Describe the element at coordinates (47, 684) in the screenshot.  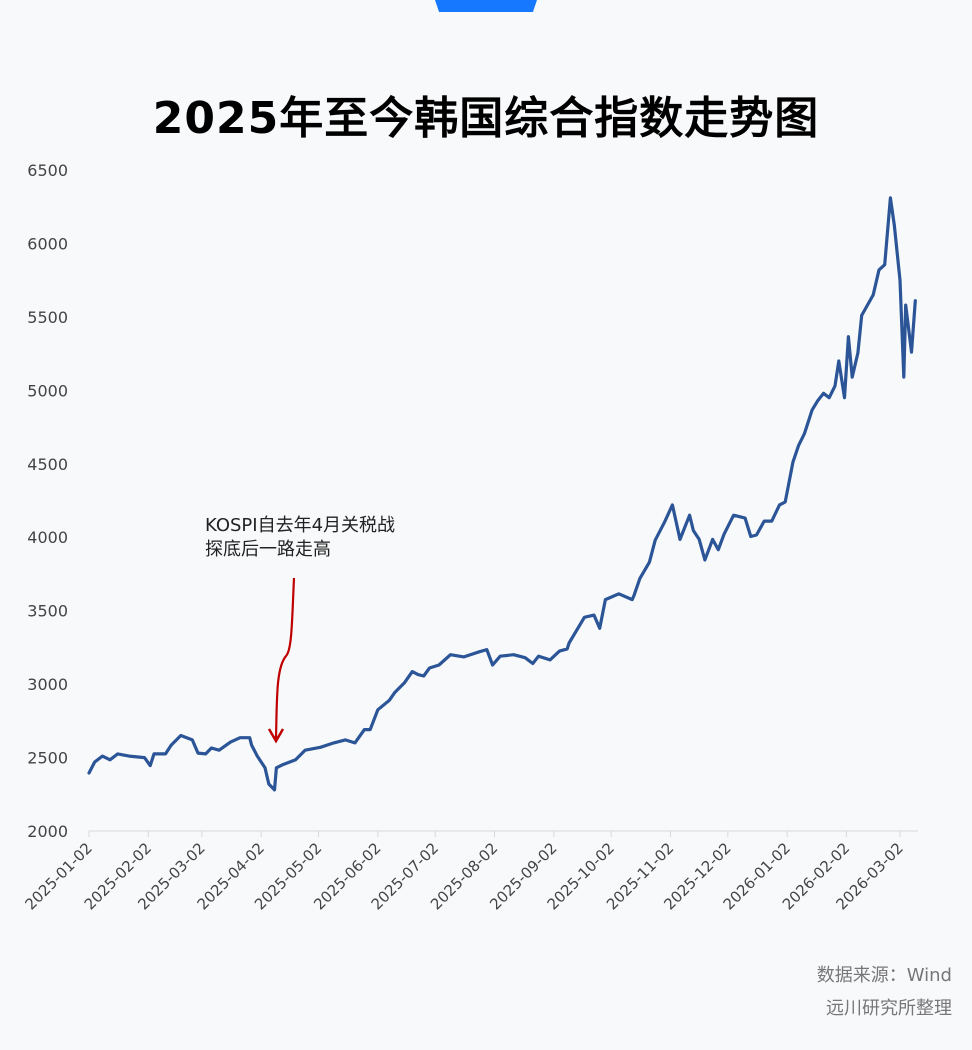
I see `y-tick-label: 3000` at that location.